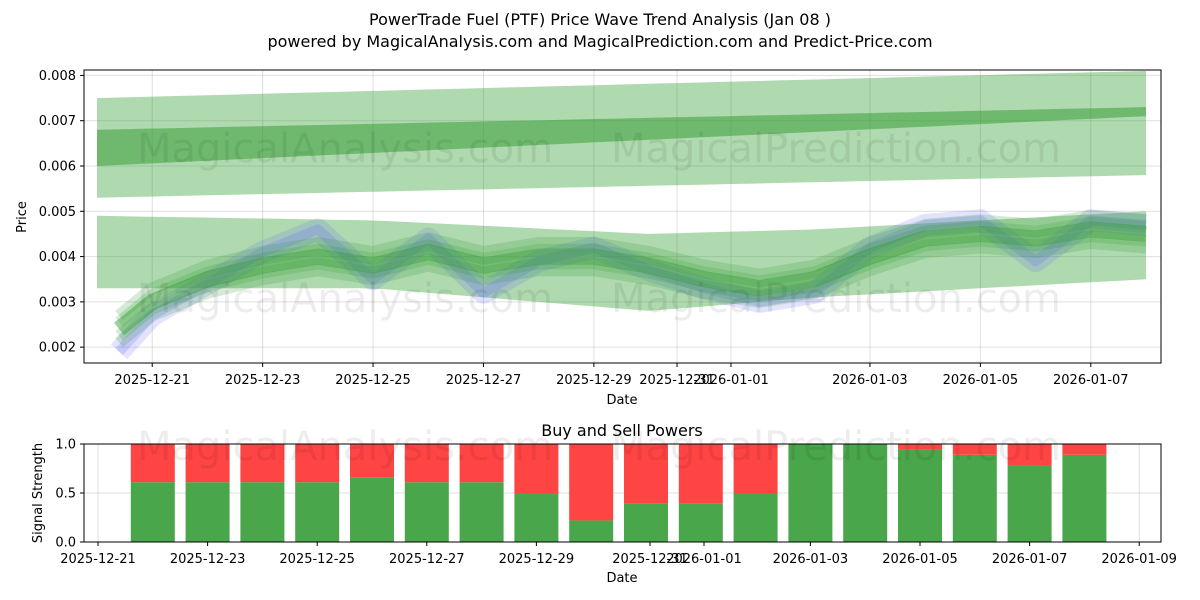 The height and width of the screenshot is (600, 1200). I want to click on price-x-axis-label: Date, so click(621, 400).